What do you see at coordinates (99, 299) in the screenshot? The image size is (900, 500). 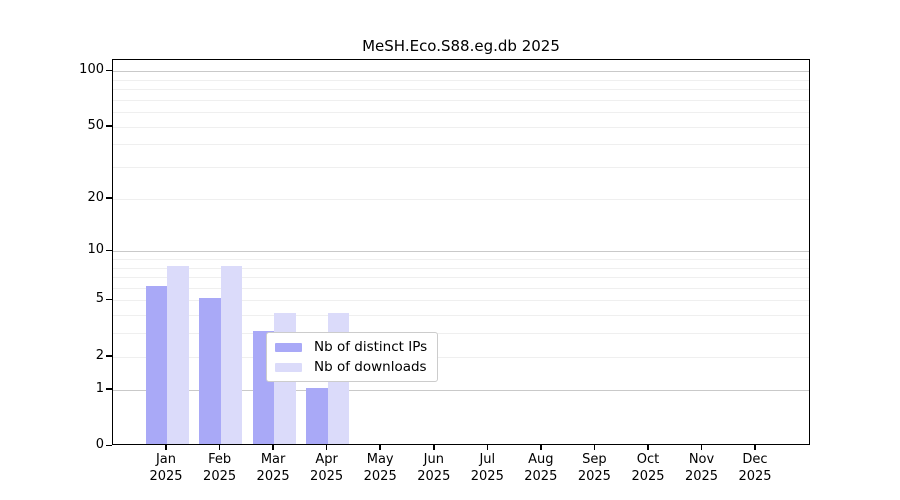 I see `y-tick-label: 5` at bounding box center [99, 299].